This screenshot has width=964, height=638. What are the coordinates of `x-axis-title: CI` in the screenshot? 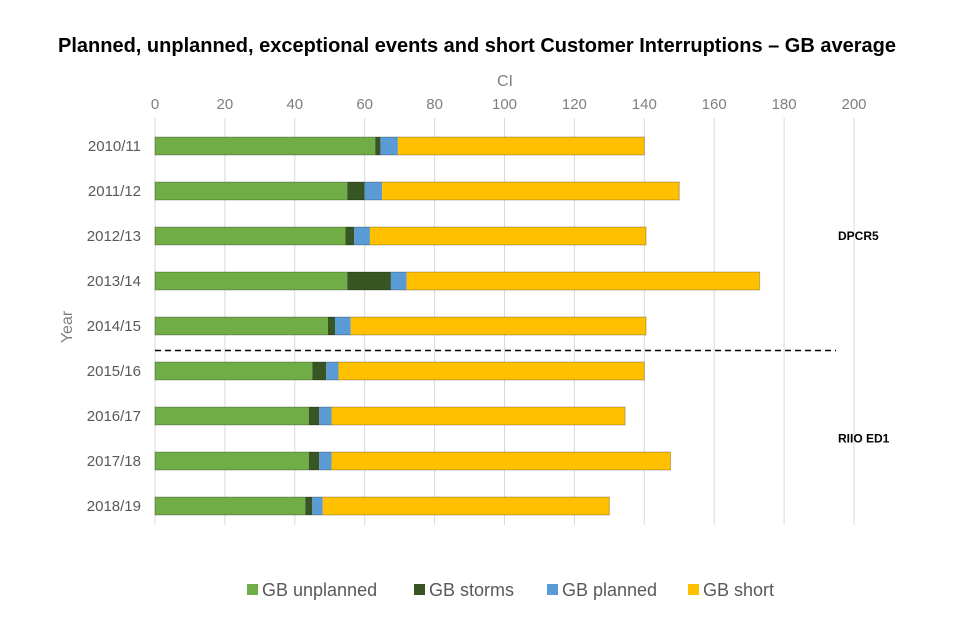 It's located at (505, 81).